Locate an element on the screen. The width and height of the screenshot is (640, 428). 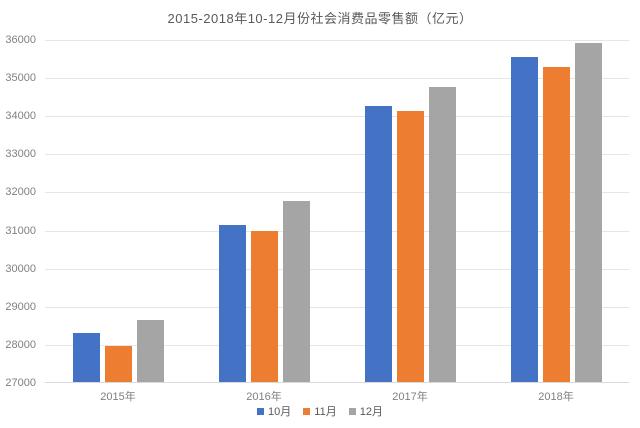
legend-item: 10月 is located at coordinates (274, 411).